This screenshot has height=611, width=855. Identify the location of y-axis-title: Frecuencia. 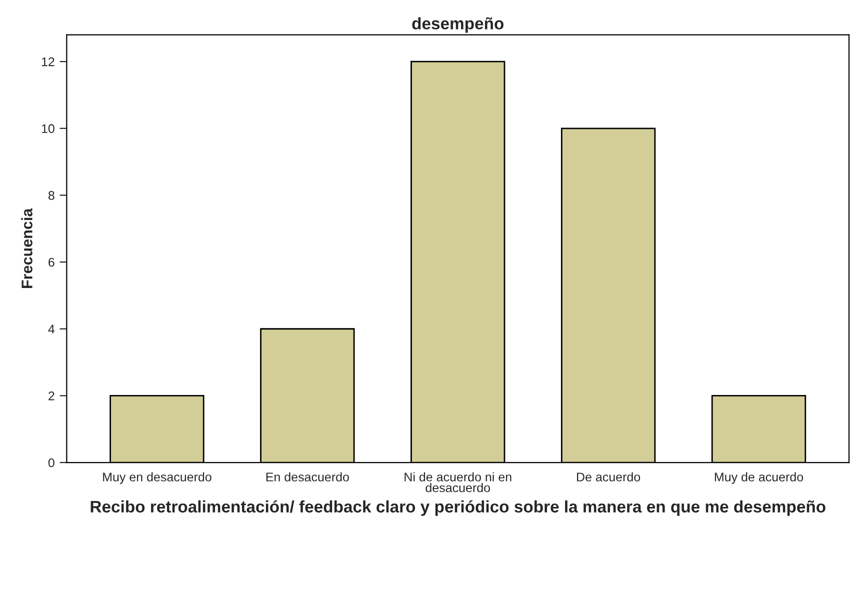
(26, 248).